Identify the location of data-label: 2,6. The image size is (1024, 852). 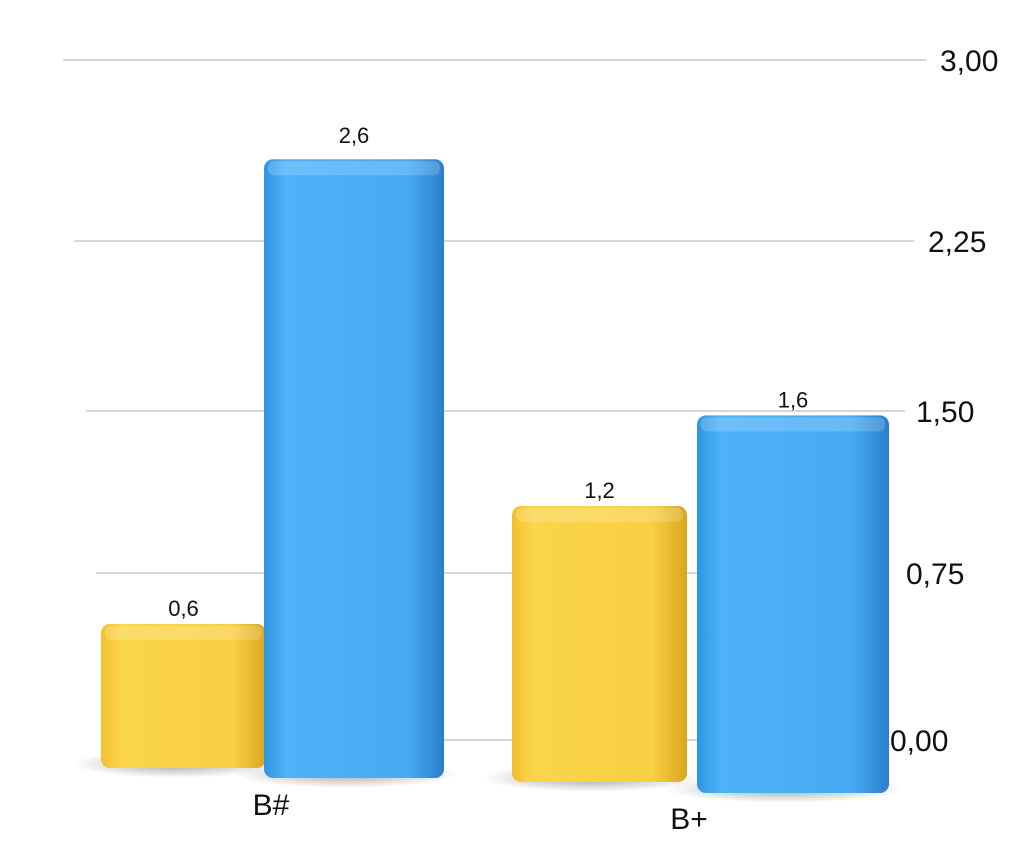
(354, 135).